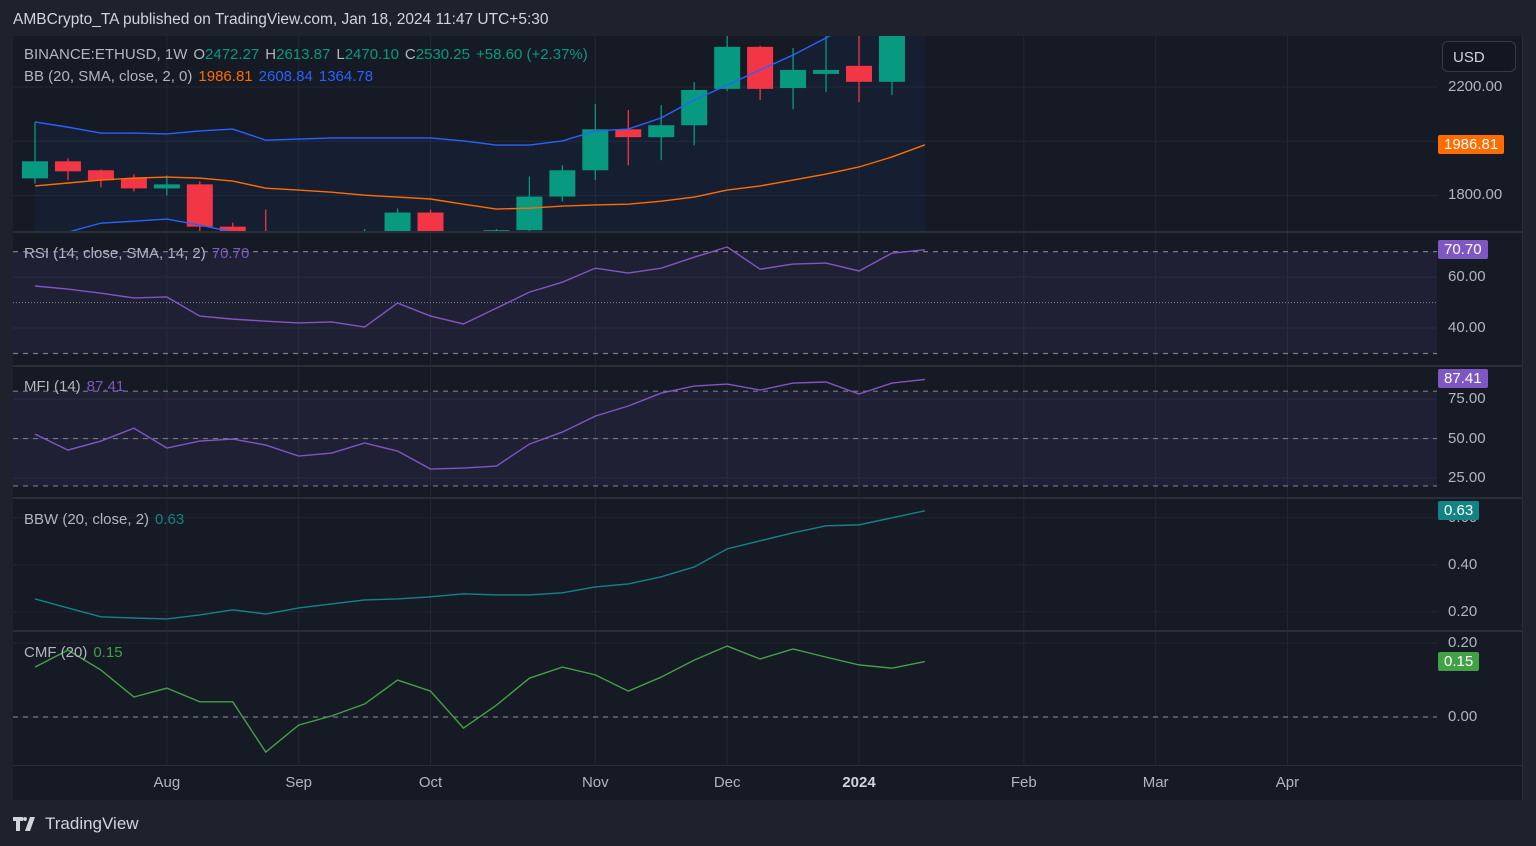 Image resolution: width=1536 pixels, height=846 pixels. I want to click on tradingview-logo: TradingView, so click(76, 824).